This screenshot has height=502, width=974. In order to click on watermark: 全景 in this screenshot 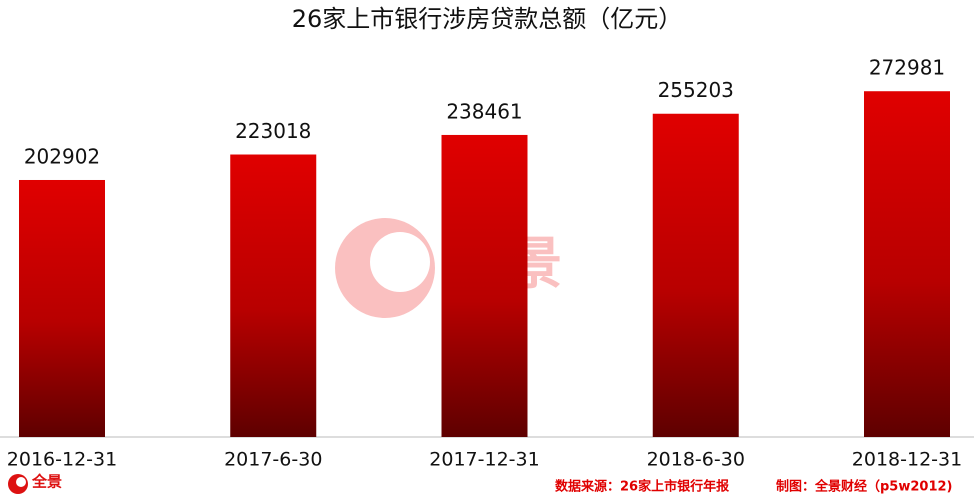, I will do `click(448, 268)`.